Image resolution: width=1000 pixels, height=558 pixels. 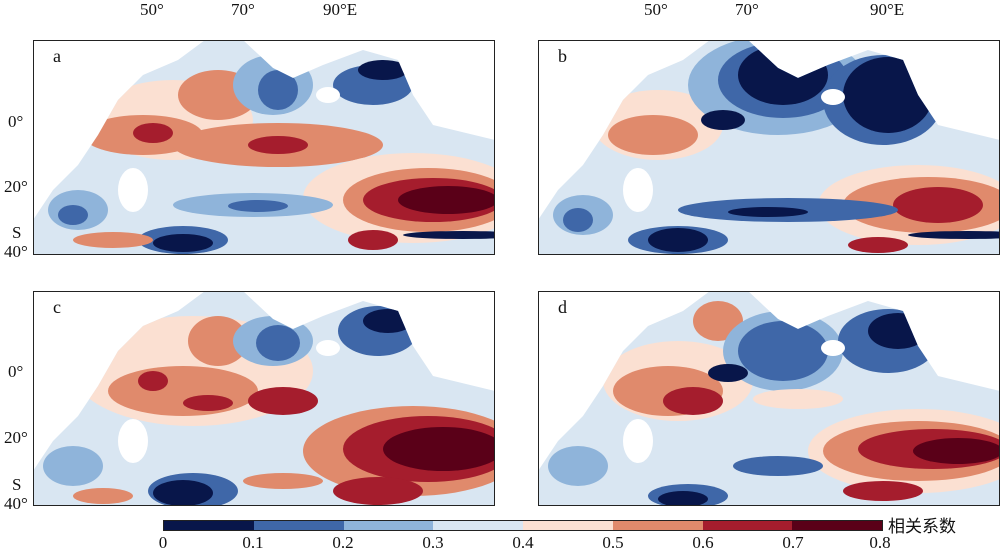 What do you see at coordinates (880, 542) in the screenshot?
I see `colorbar-tick-8: 0.8` at bounding box center [880, 542].